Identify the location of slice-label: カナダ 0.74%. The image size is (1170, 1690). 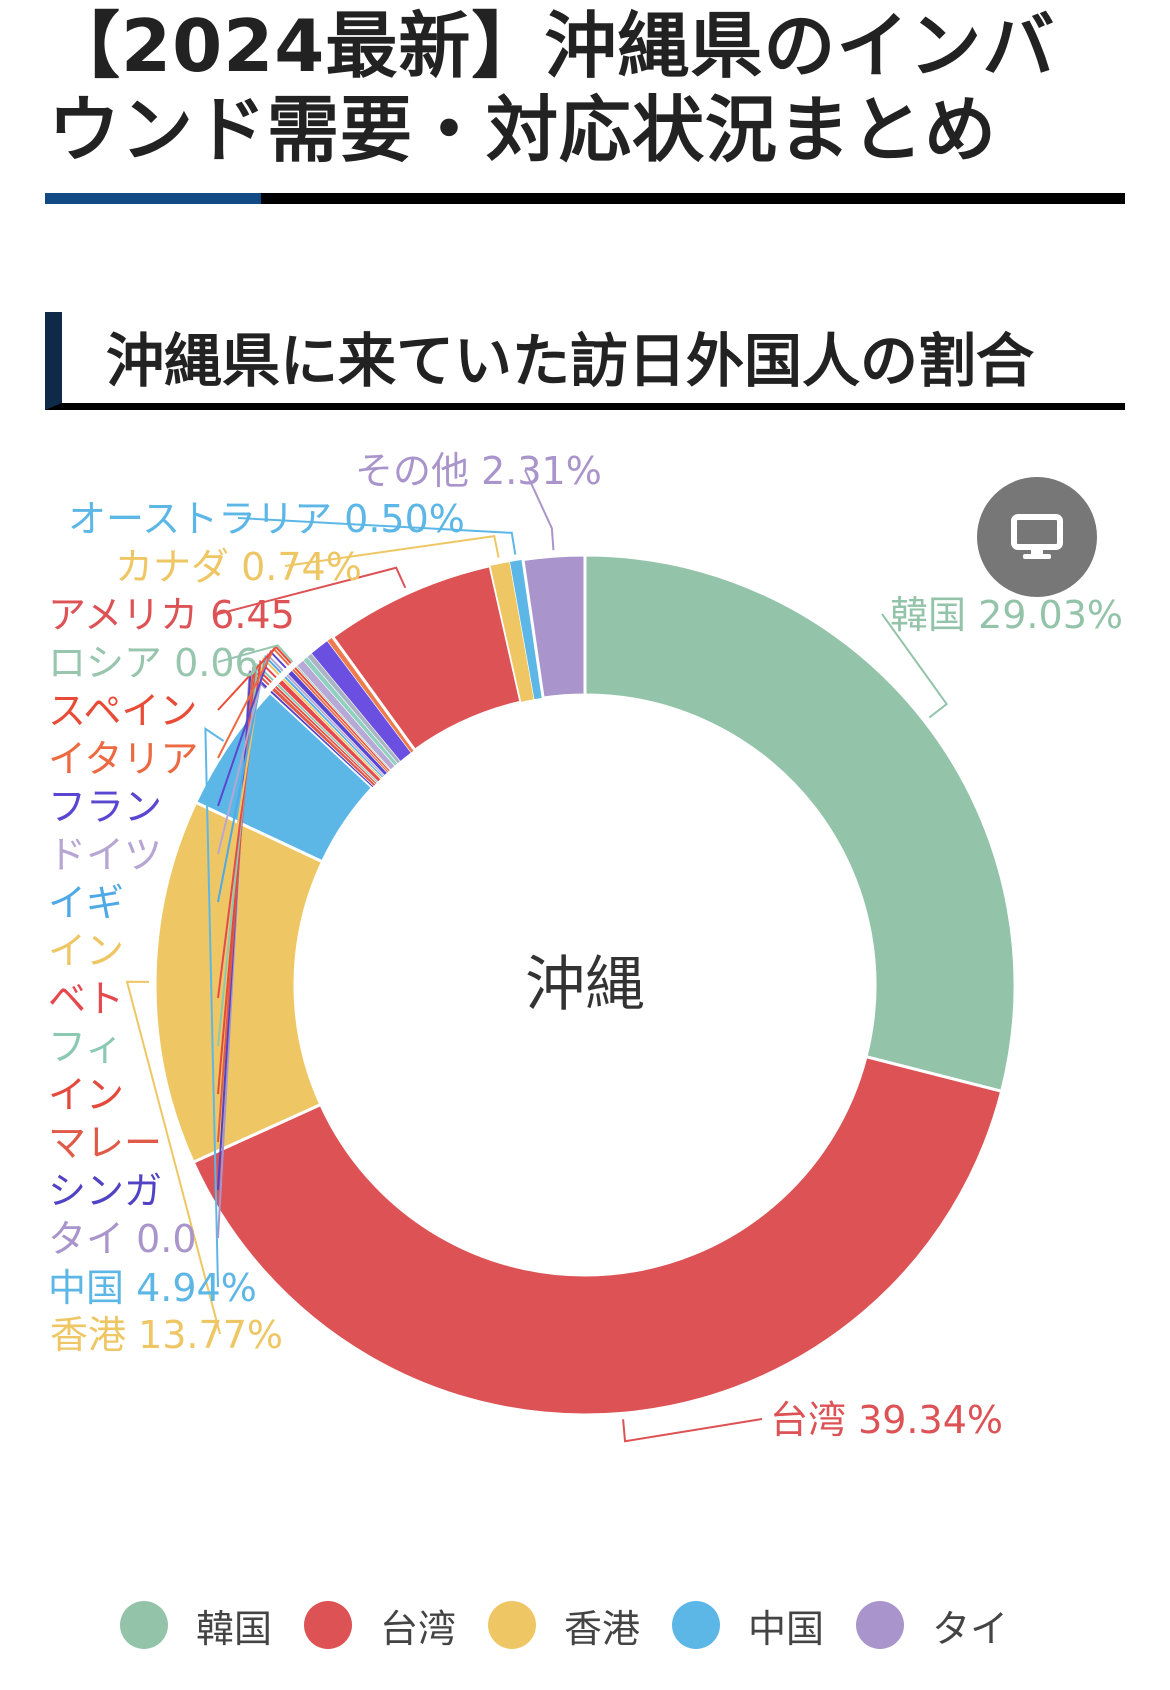
(238, 567).